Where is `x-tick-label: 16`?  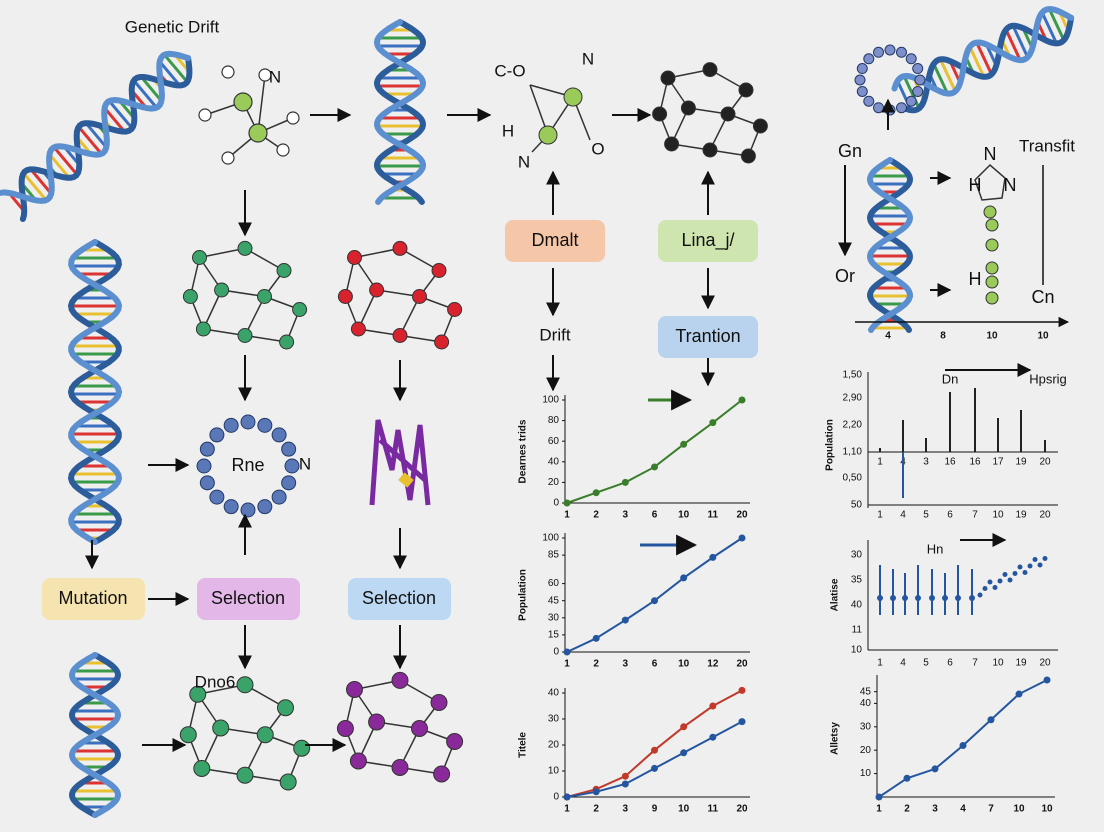 x-tick-label: 16 is located at coordinates (975, 462).